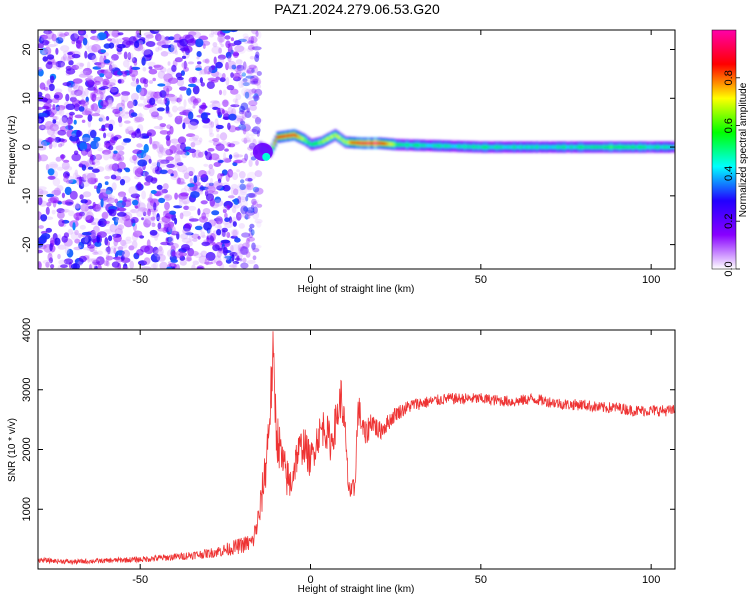 This screenshot has height=605, width=750. Describe the element at coordinates (12, 150) in the screenshot. I see `spectrogram-y-label: Frequency (Hz)` at that location.